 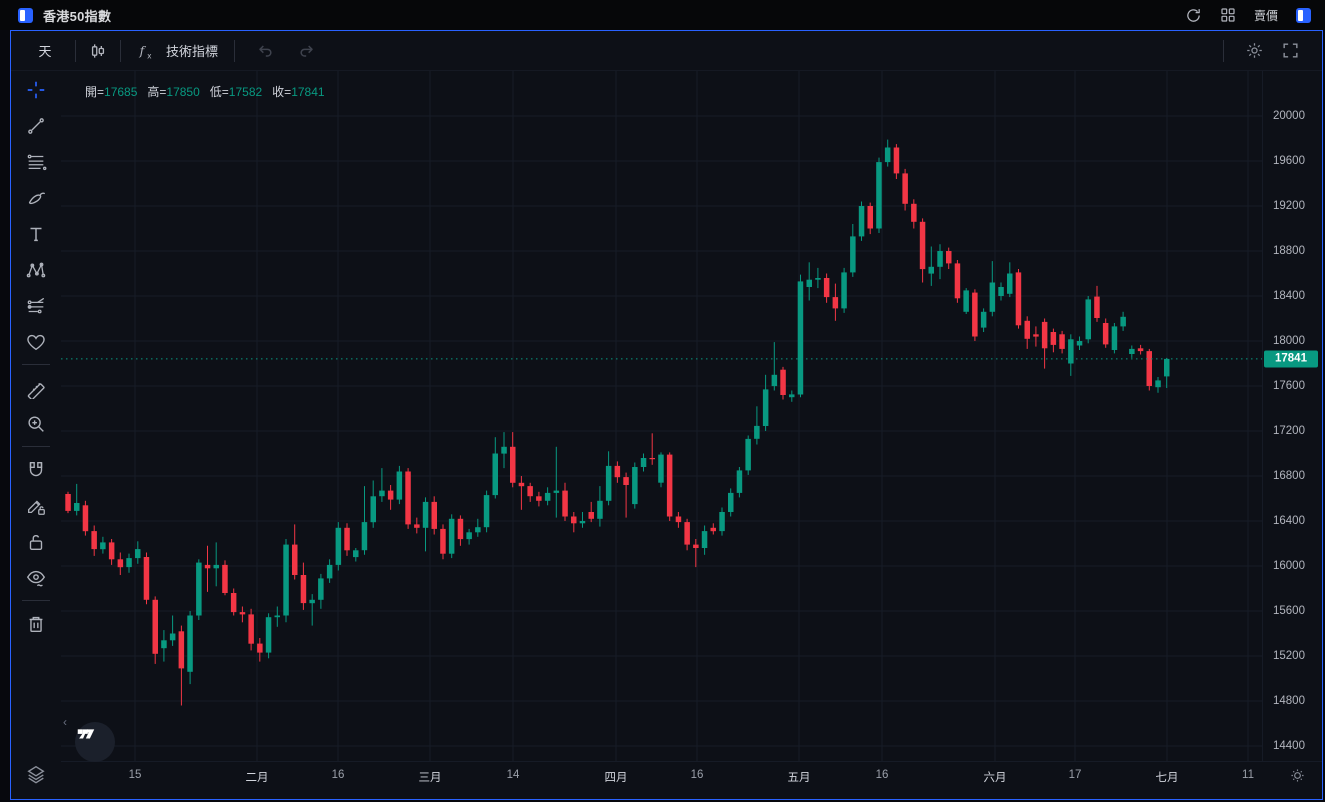 I want to click on trend-line-tool, so click(x=36, y=126).